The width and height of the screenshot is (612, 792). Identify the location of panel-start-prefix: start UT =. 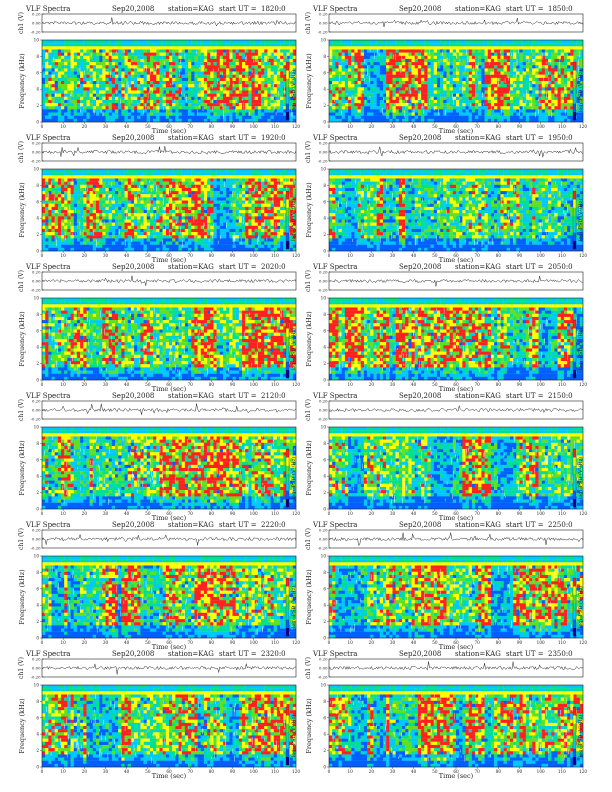
(525, 138).